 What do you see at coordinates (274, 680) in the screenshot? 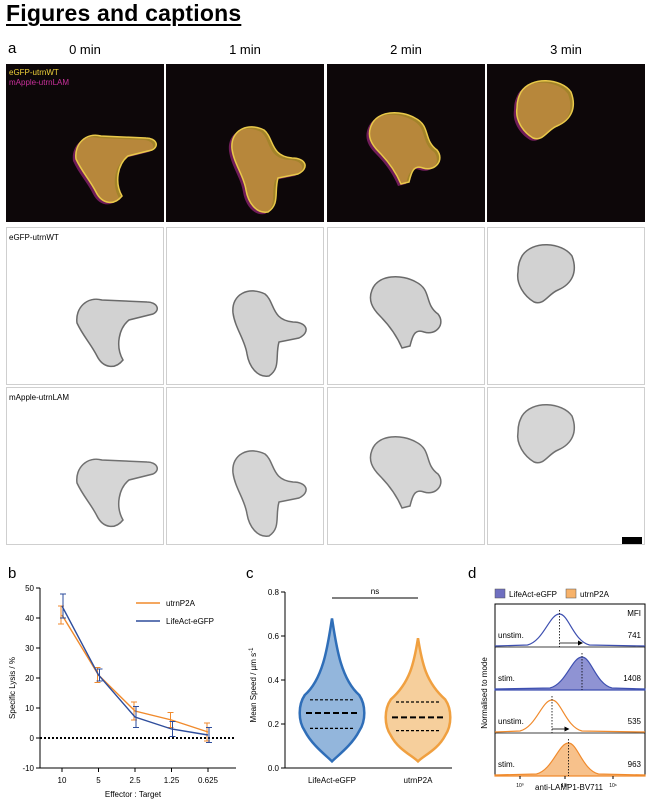
I see `speed-ytick-label: 0.4` at bounding box center [274, 680].